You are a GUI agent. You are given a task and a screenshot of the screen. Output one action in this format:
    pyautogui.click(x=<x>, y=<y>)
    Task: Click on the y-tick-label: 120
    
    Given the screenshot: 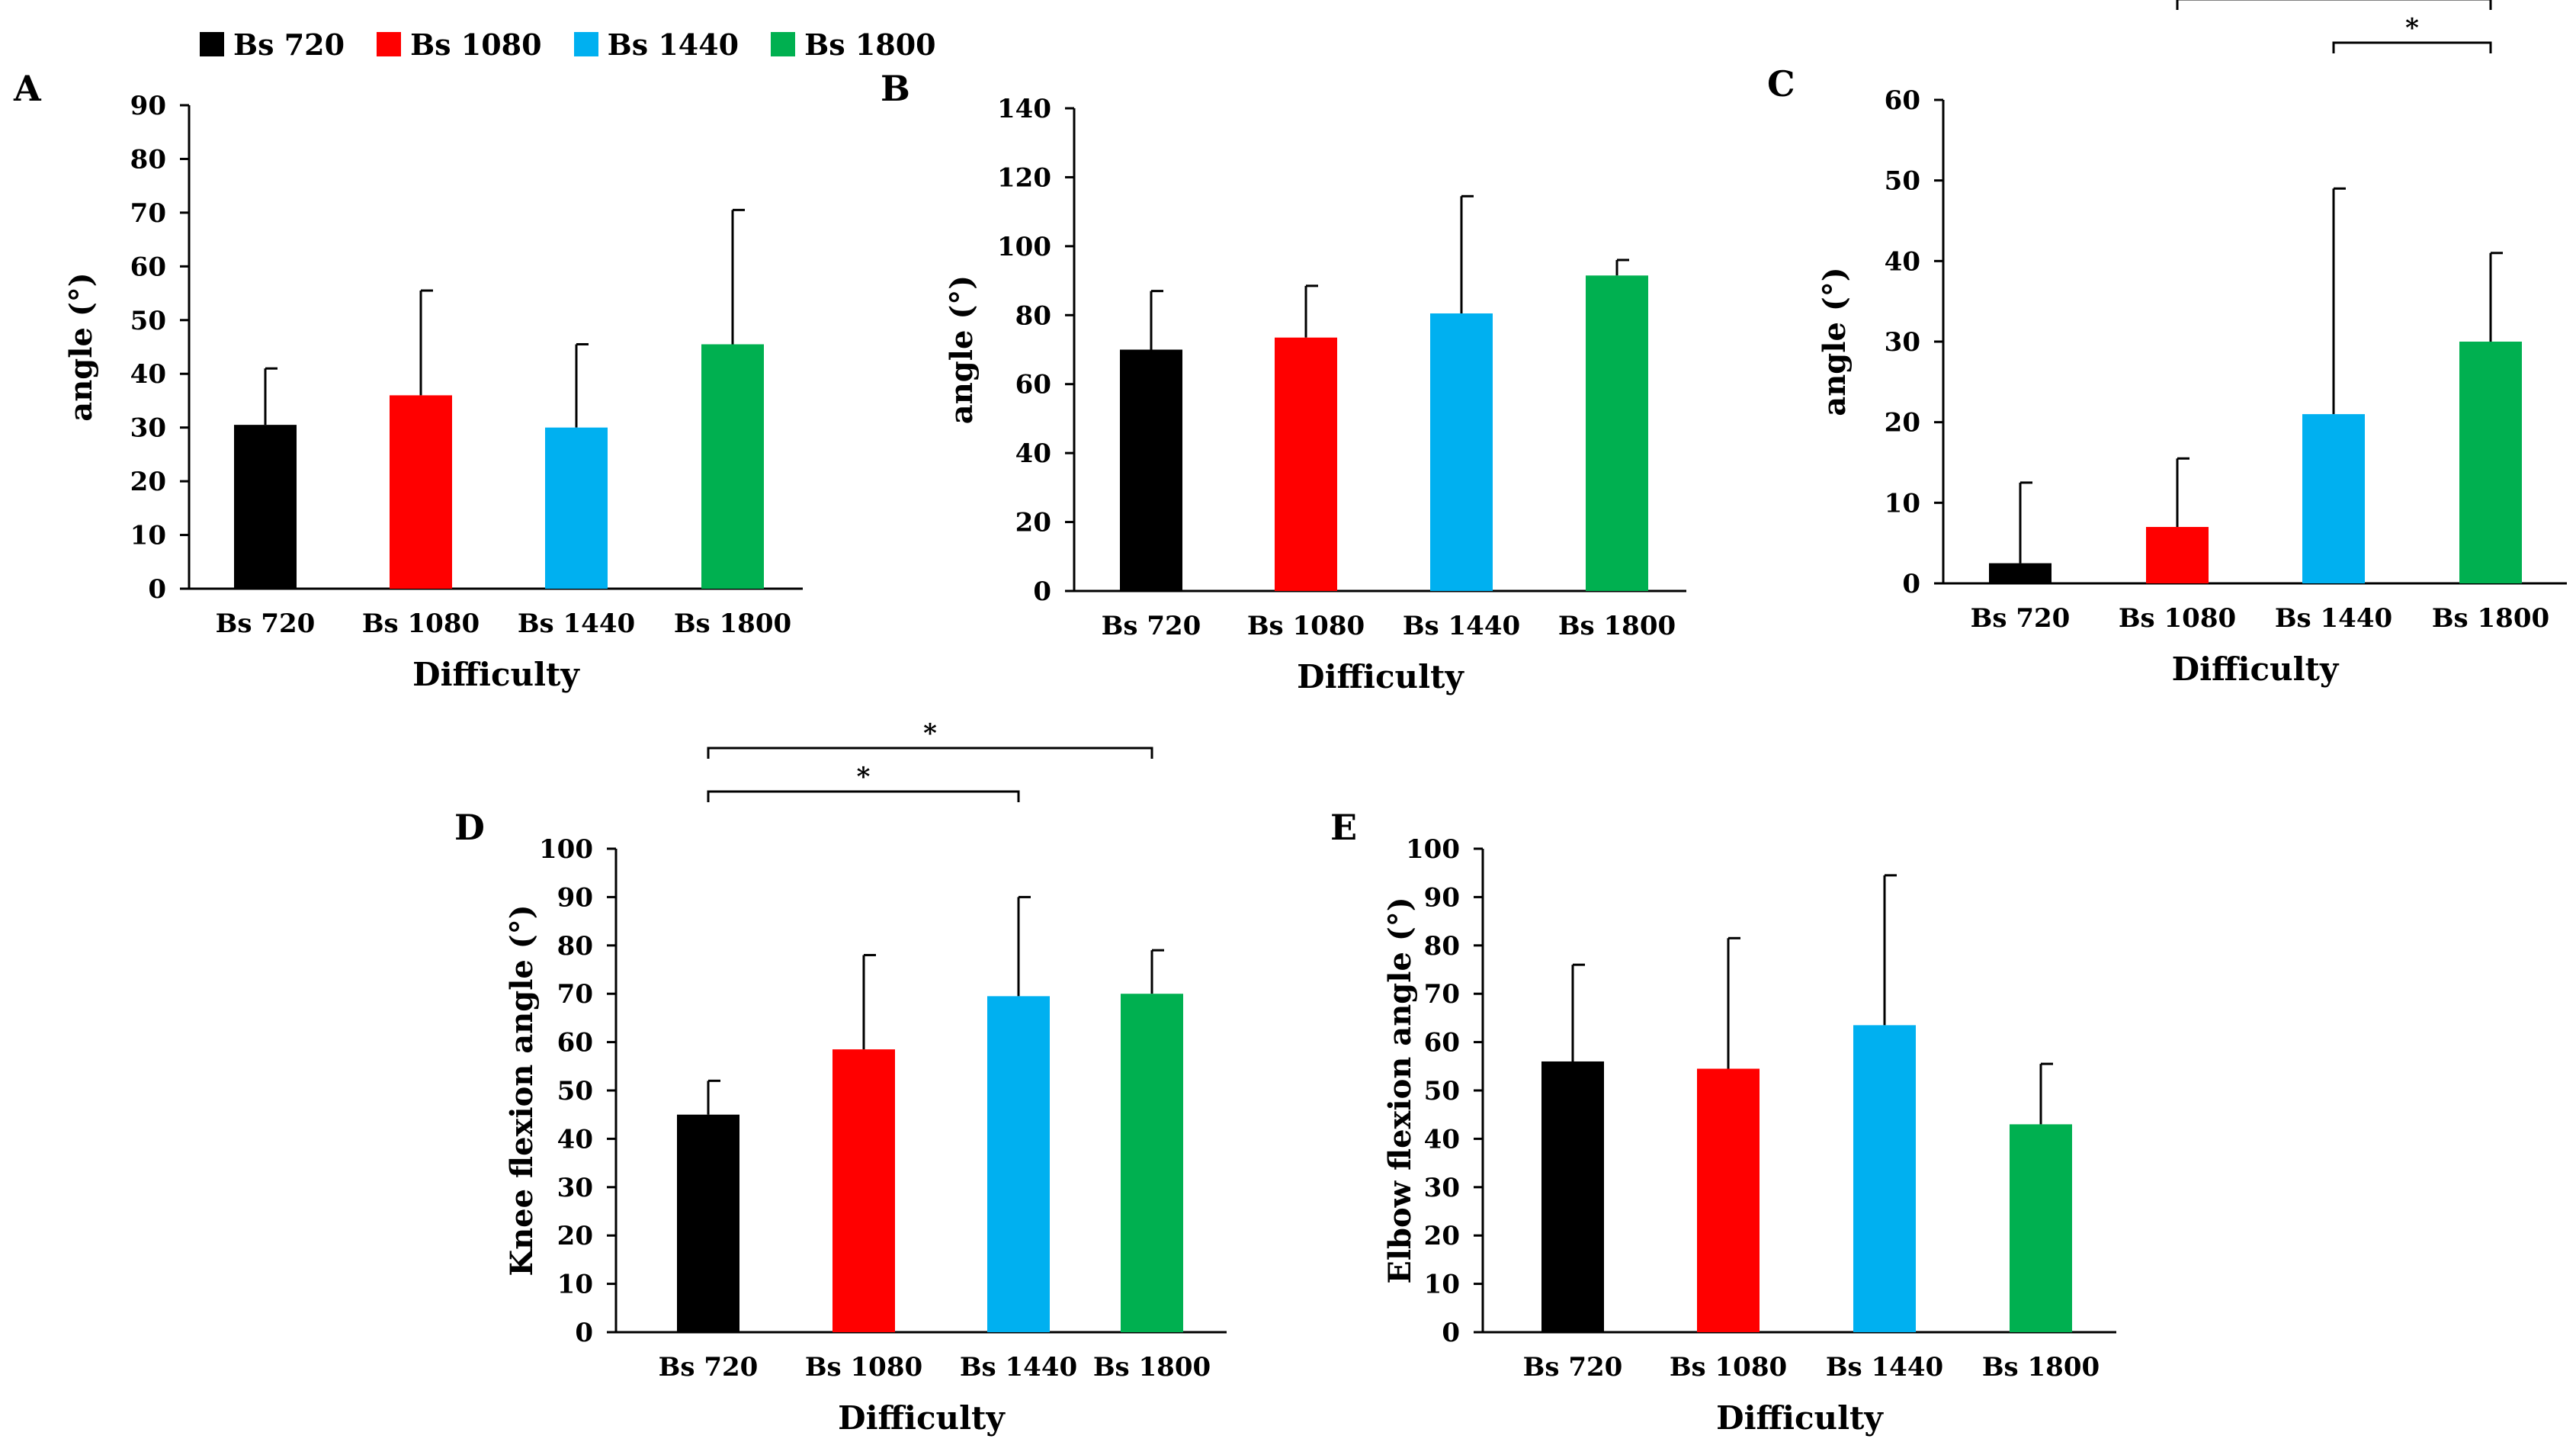 What is the action you would take?
    pyautogui.click(x=1024, y=177)
    